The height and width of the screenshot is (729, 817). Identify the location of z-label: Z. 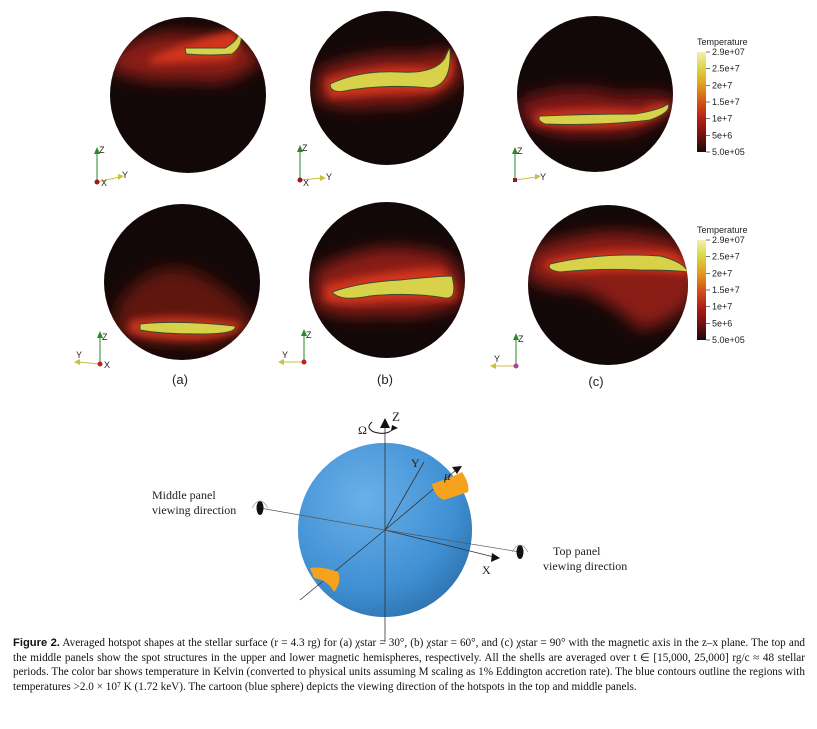
(396, 416).